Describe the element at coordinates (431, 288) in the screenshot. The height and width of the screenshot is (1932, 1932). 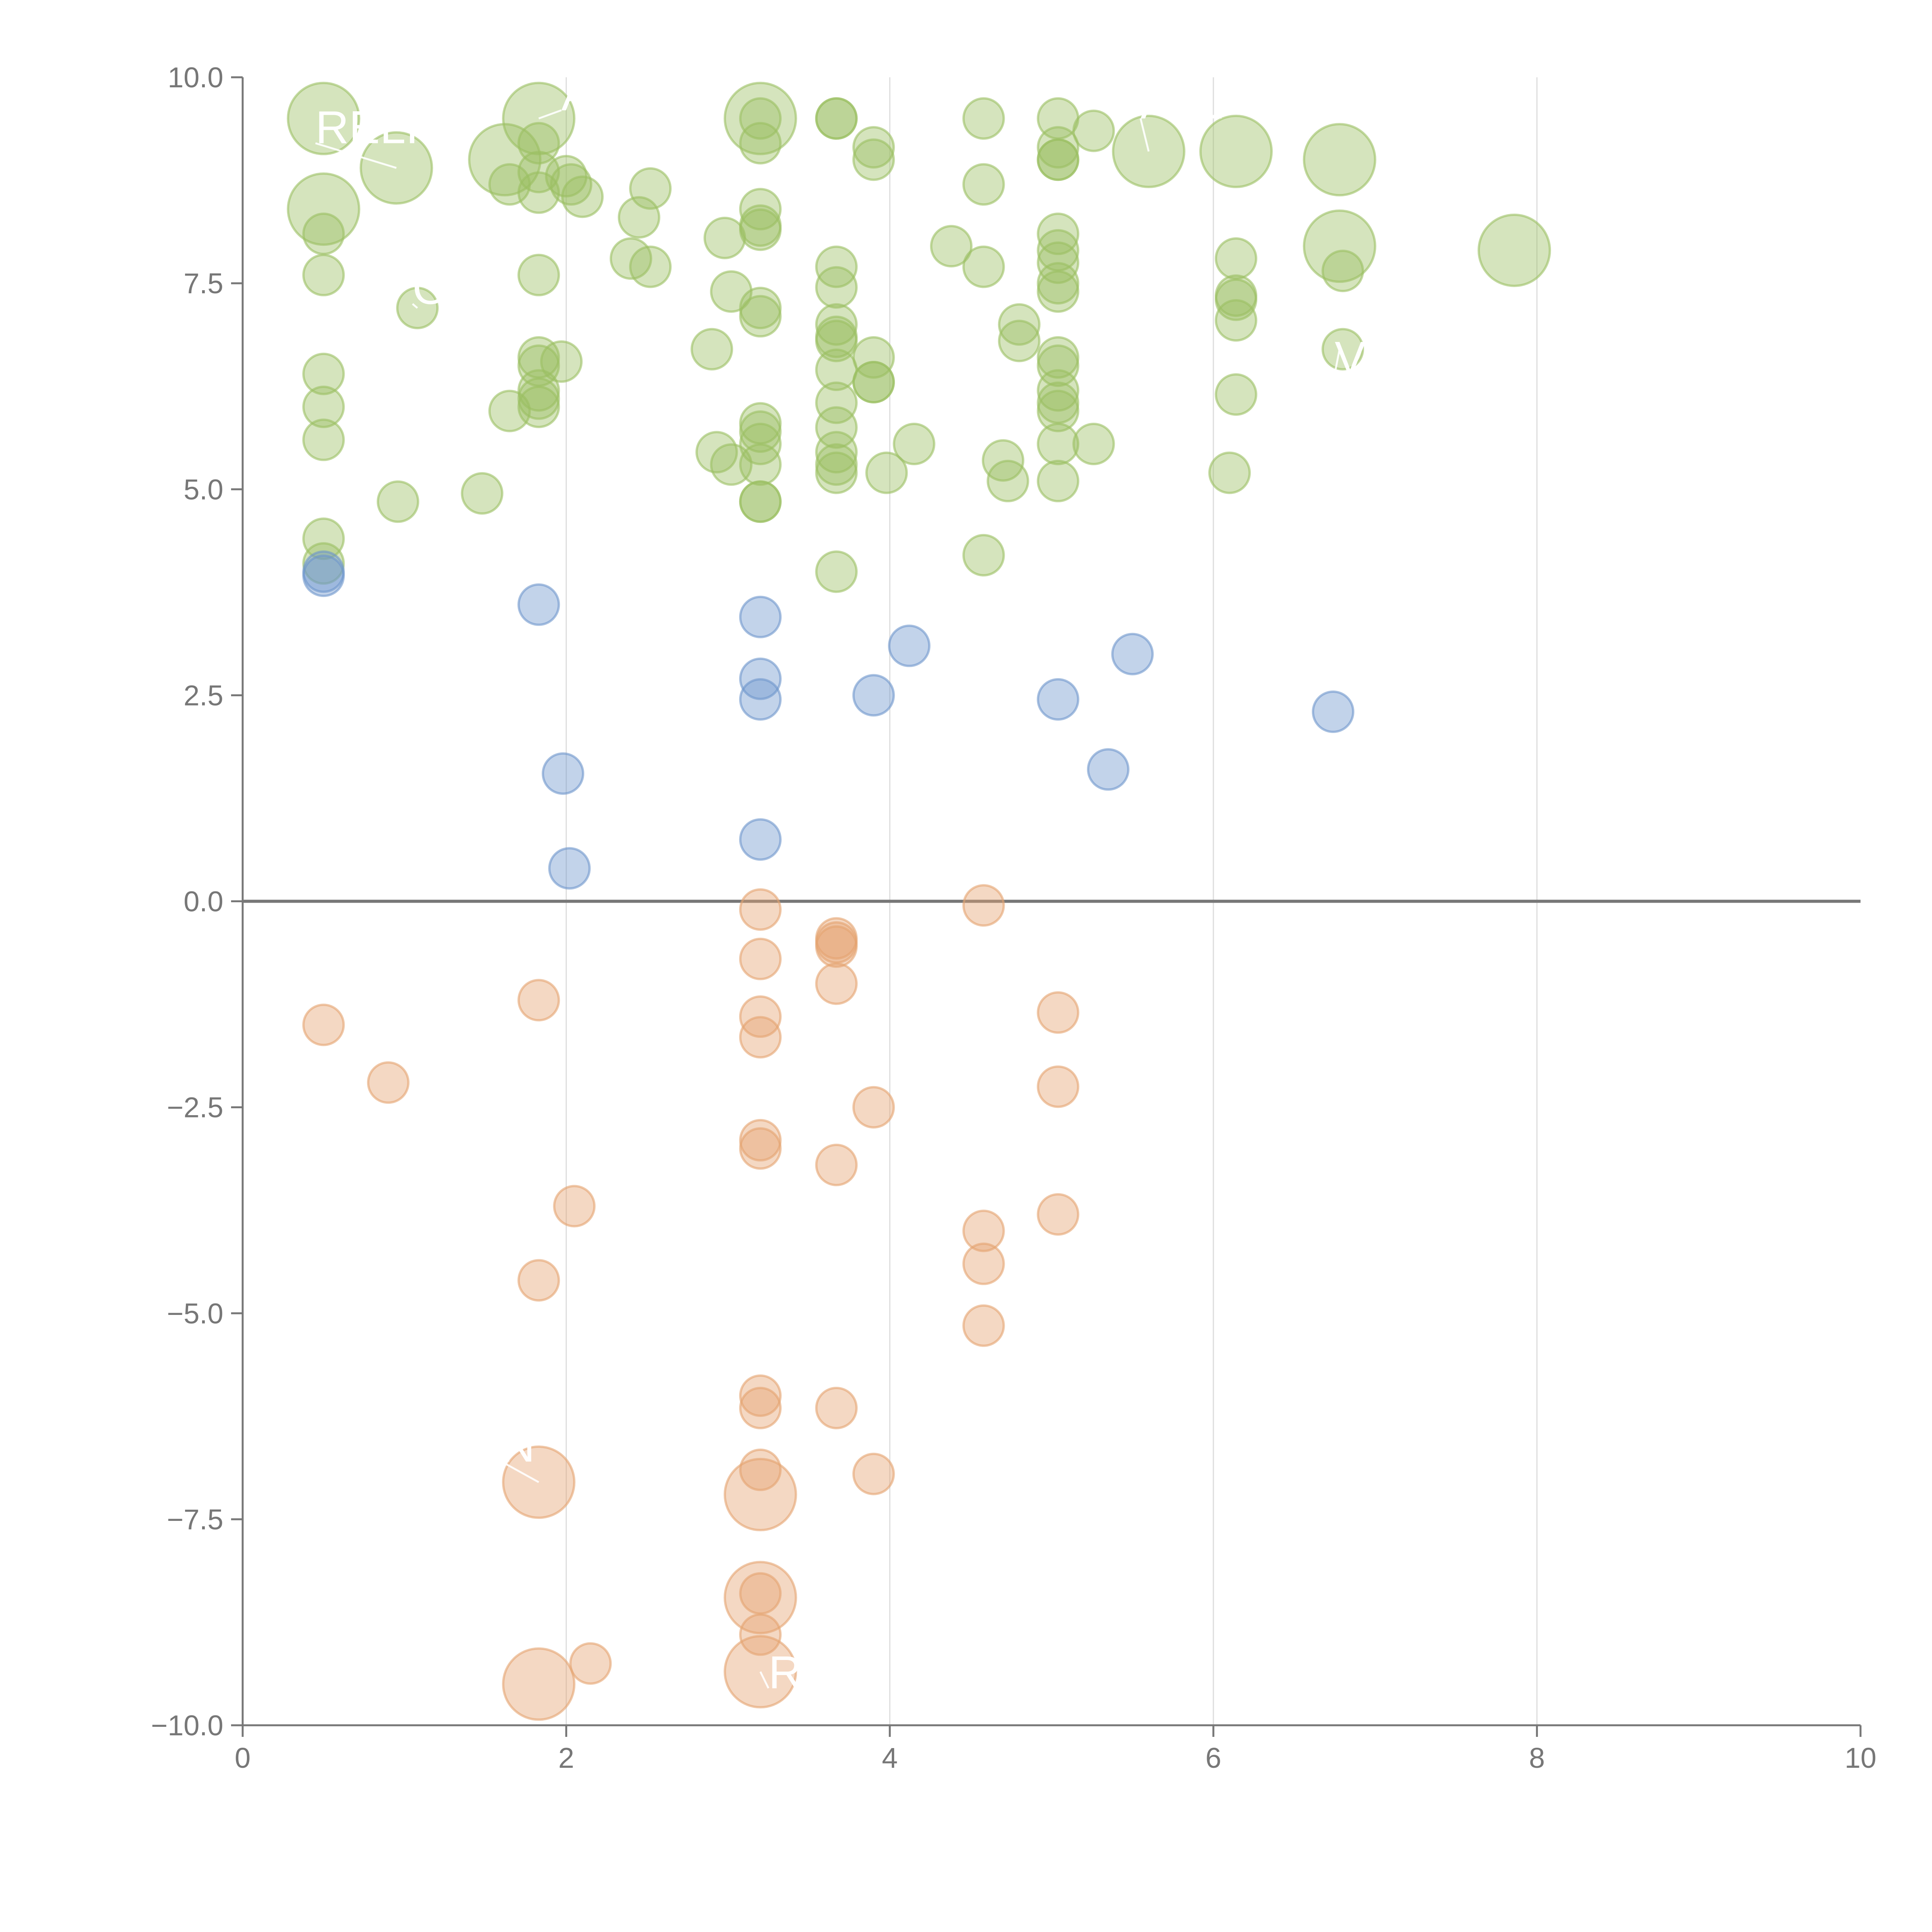
I see `point-label: O` at that location.